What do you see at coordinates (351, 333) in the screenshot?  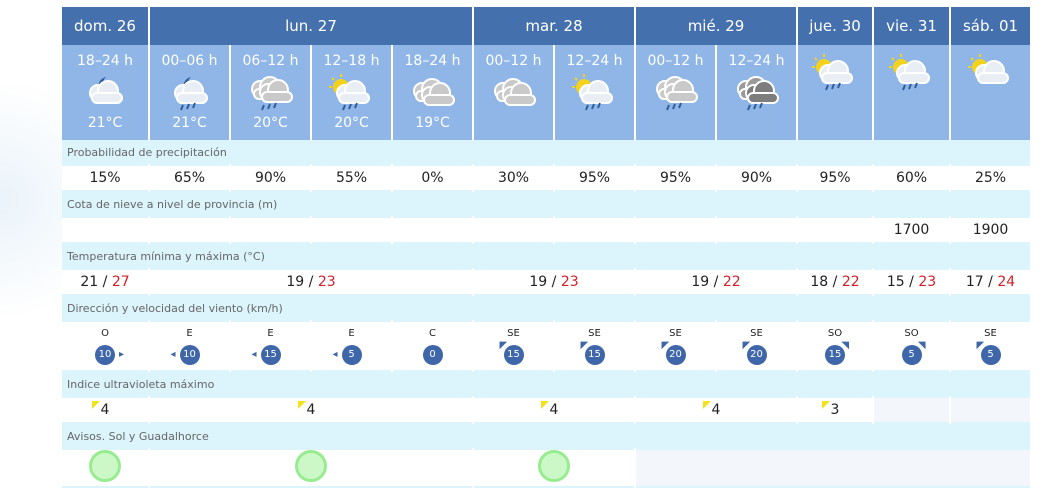 I see `wind-direction: E` at bounding box center [351, 333].